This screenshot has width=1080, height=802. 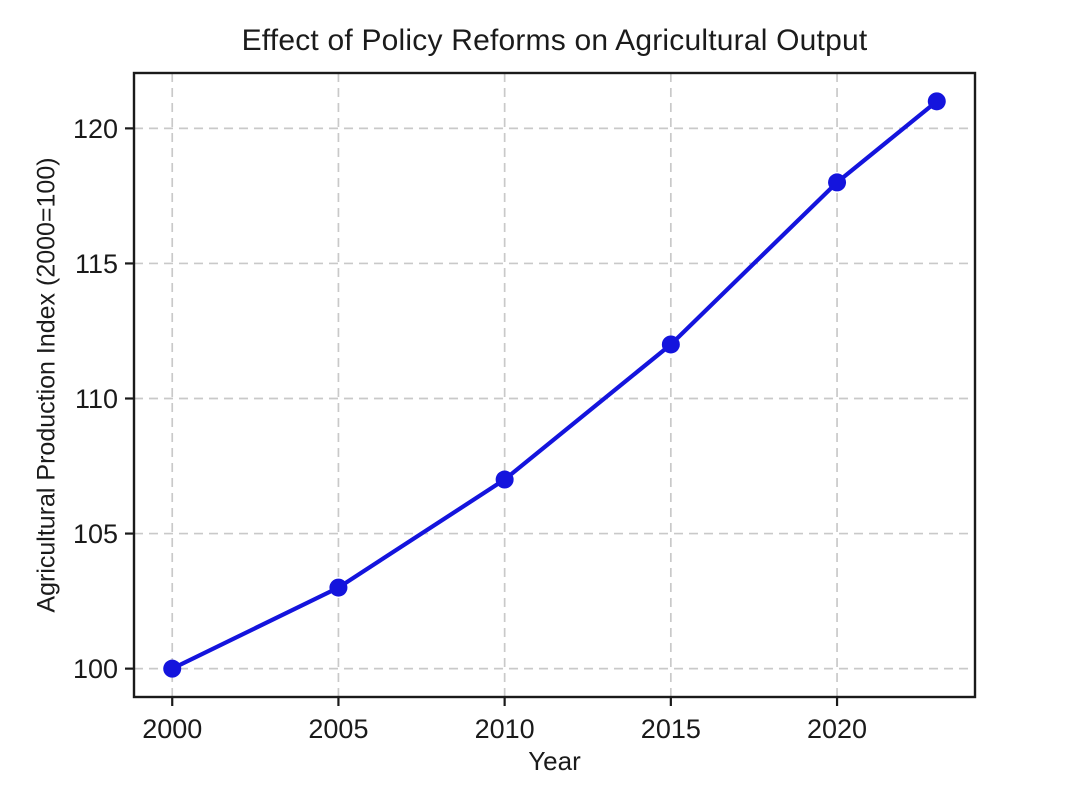 What do you see at coordinates (837, 729) in the screenshot?
I see `x-tick-label: 2020` at bounding box center [837, 729].